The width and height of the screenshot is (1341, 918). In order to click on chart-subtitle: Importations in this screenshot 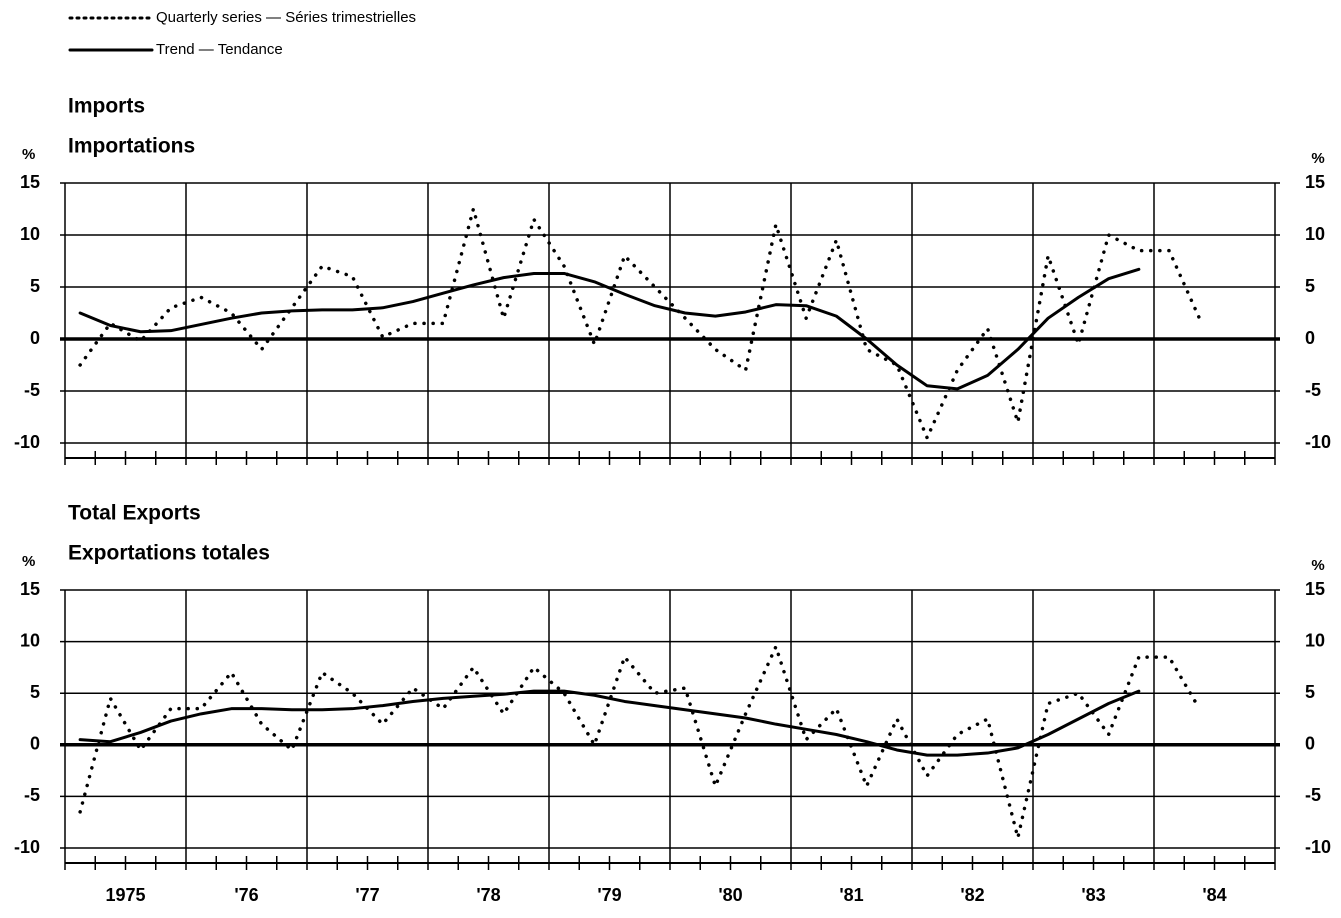, I will do `click(131, 146)`.